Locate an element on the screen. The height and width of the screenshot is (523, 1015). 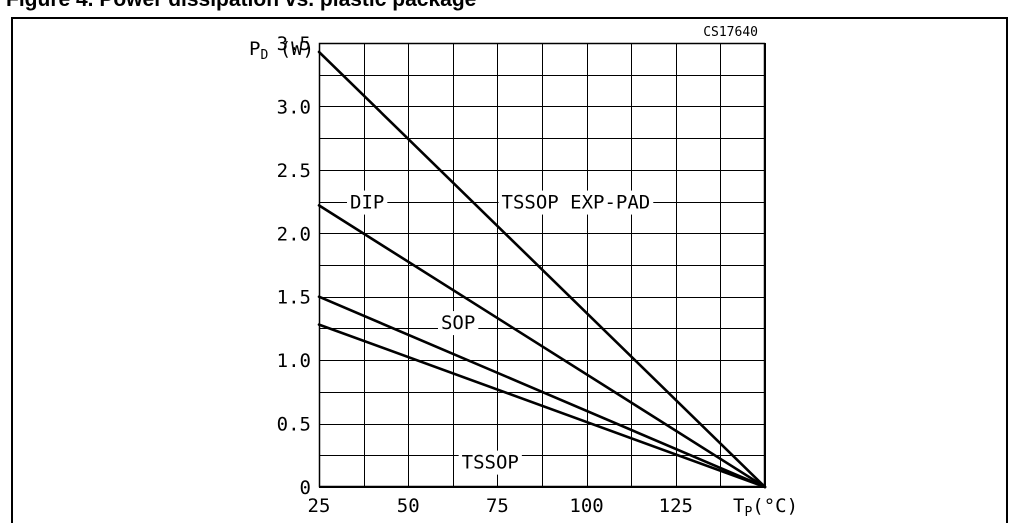
series-annotation: TSSOP is located at coordinates (490, 463).